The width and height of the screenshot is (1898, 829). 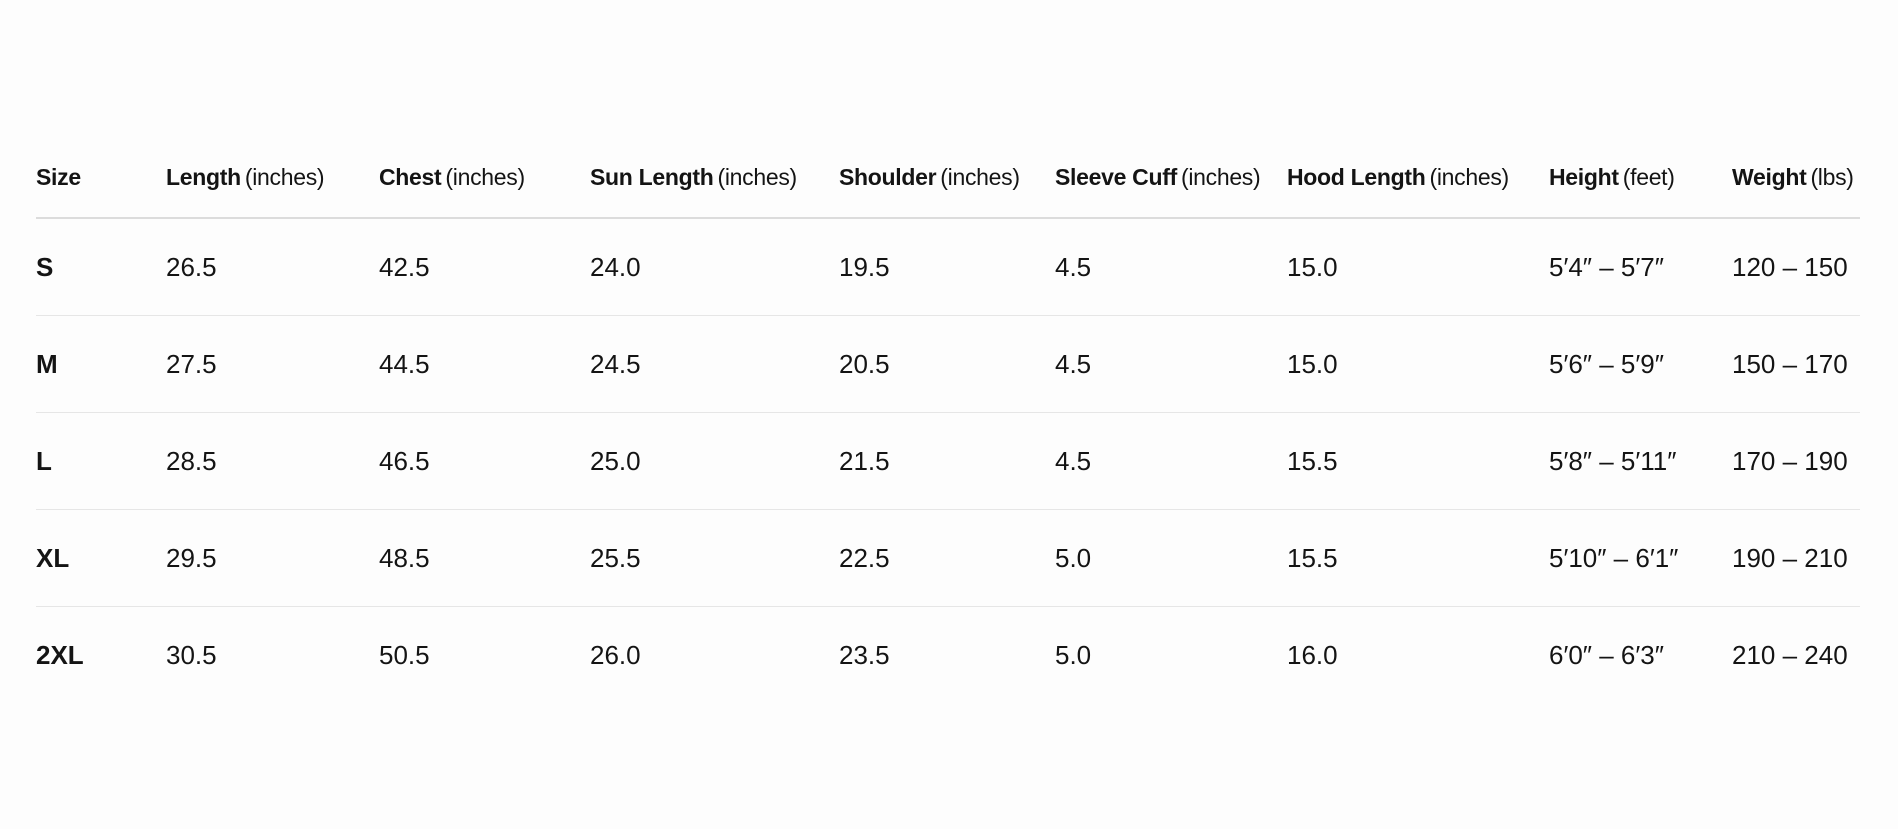 What do you see at coordinates (714, 461) in the screenshot?
I see `sun-length-cell: 25.0` at bounding box center [714, 461].